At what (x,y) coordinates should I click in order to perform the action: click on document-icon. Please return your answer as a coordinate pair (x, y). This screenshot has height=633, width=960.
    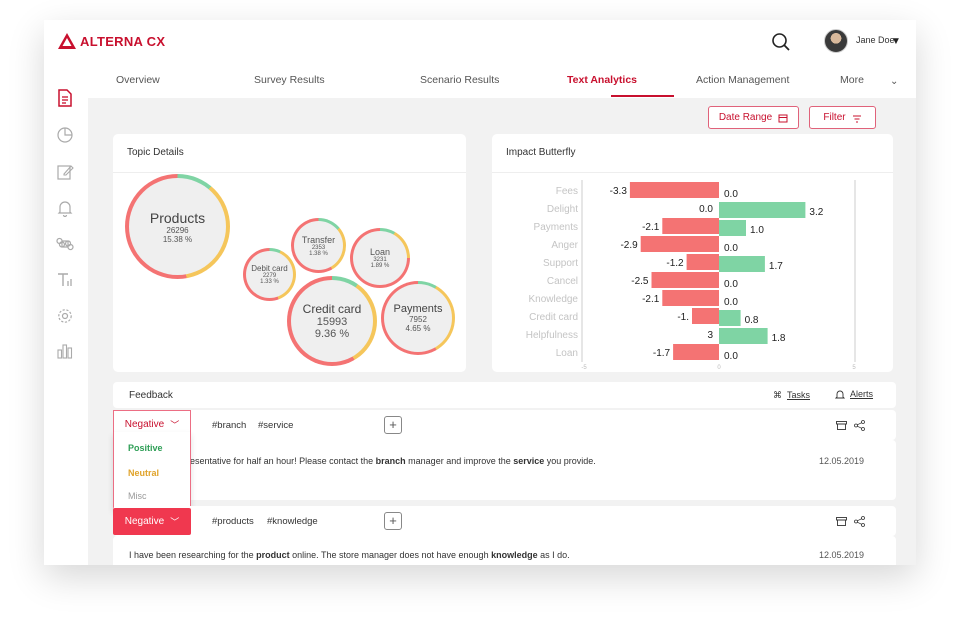
    Looking at the image, I should click on (65, 98).